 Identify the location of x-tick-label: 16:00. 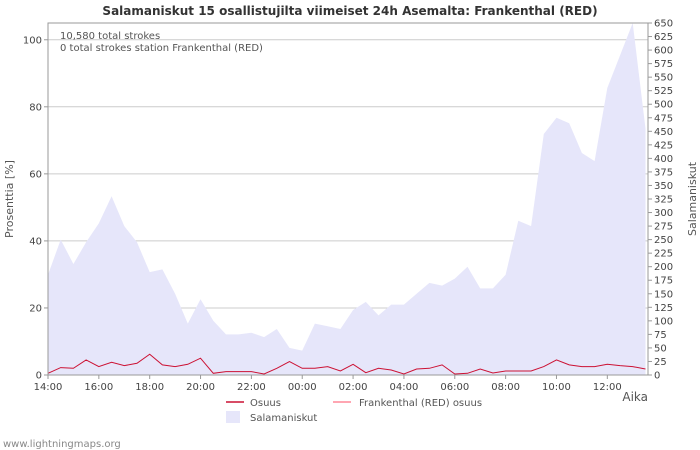
(98, 387).